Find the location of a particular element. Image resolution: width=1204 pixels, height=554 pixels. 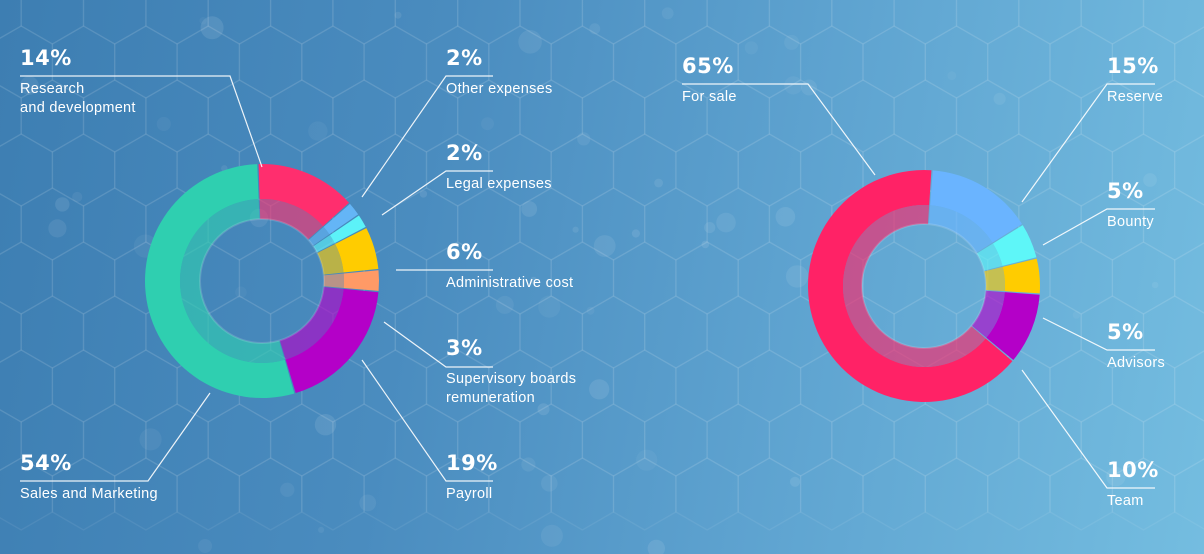

leader-line-advisors is located at coordinates (1098, 334).